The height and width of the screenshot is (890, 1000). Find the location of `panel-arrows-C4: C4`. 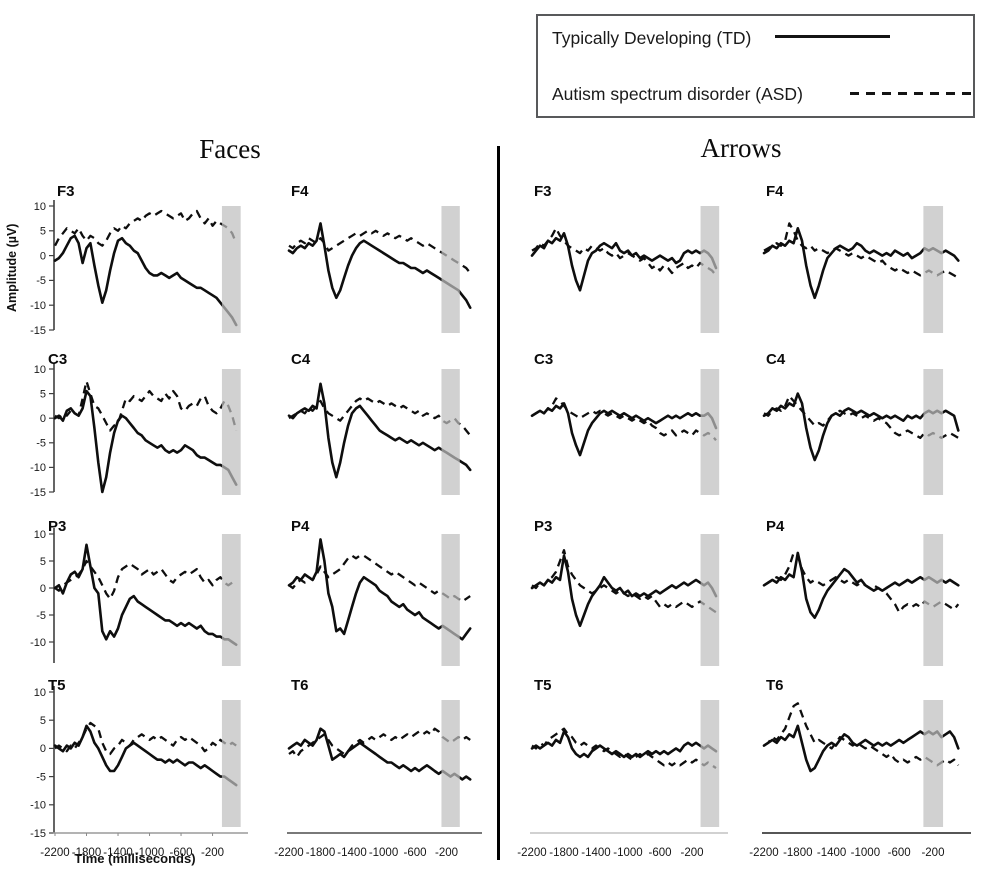

panel-arrows-C4: C4 is located at coordinates (861, 423).